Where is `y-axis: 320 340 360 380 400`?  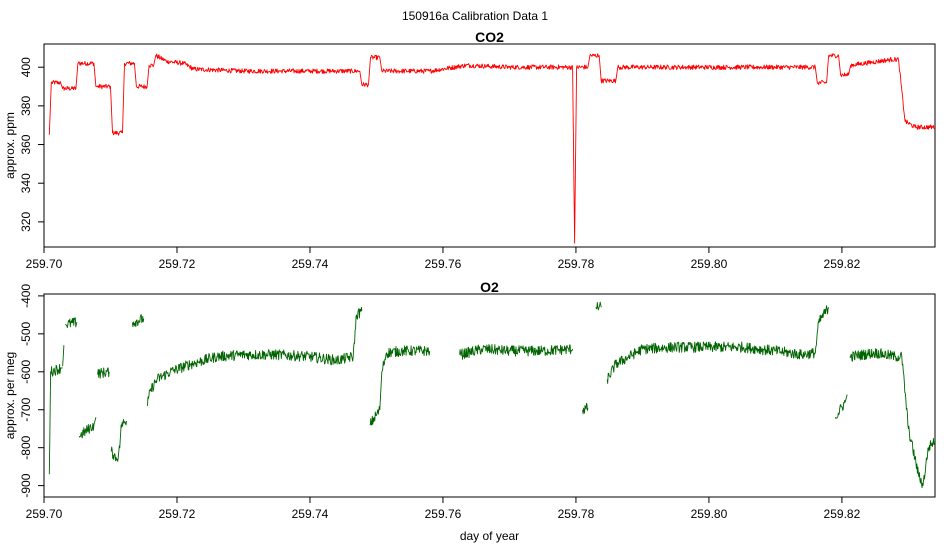
y-axis: 320 340 360 380 400 is located at coordinates (31, 144).